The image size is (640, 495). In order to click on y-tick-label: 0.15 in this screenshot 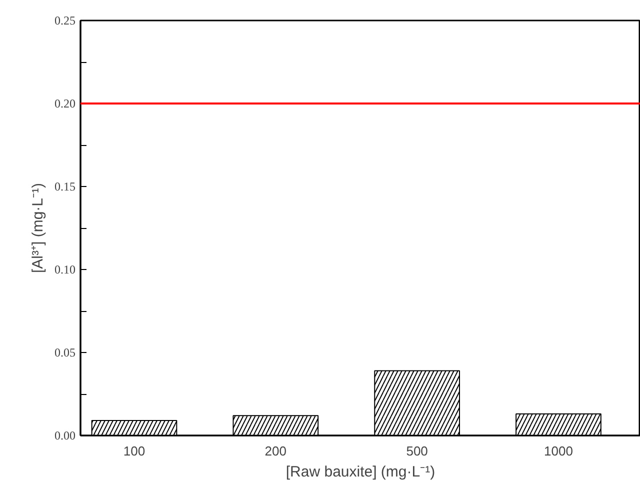, I will do `click(65, 187)`.